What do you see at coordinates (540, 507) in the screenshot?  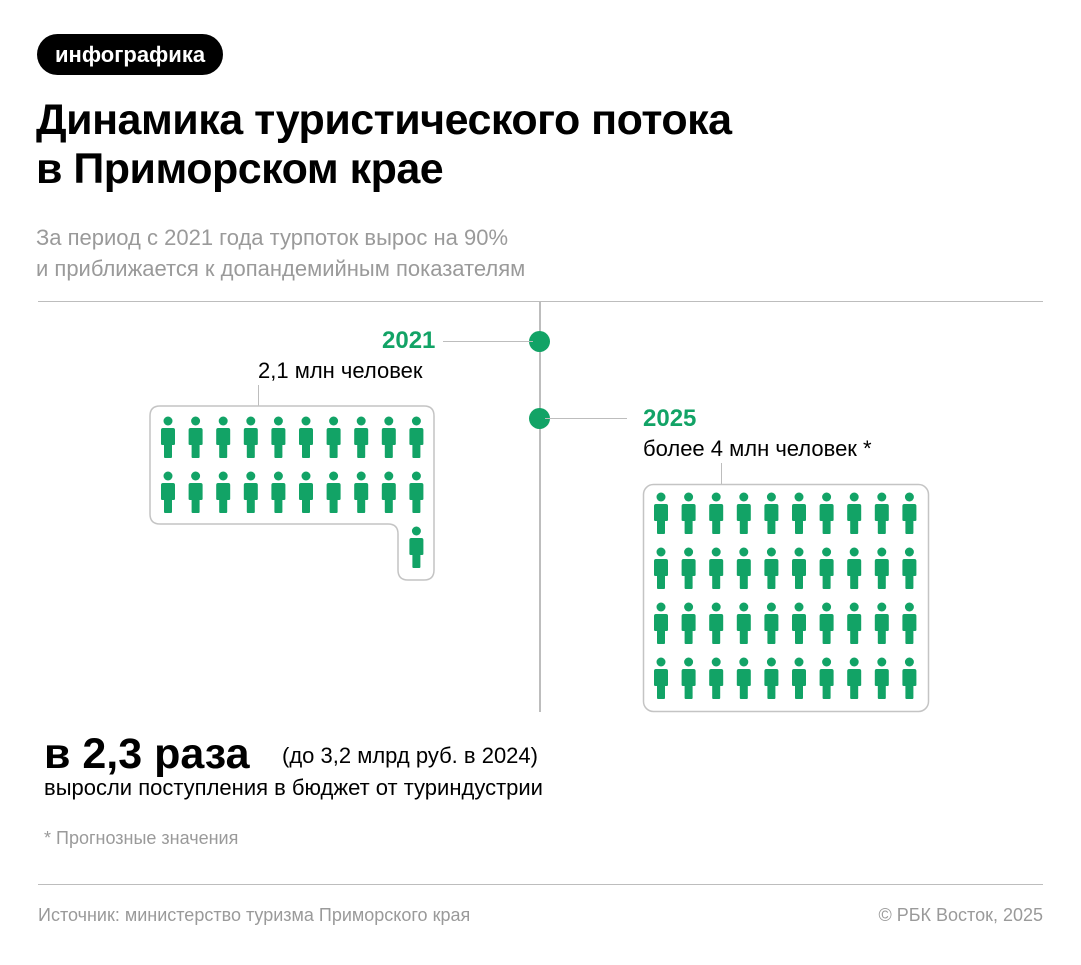 I see `timeline-line` at bounding box center [540, 507].